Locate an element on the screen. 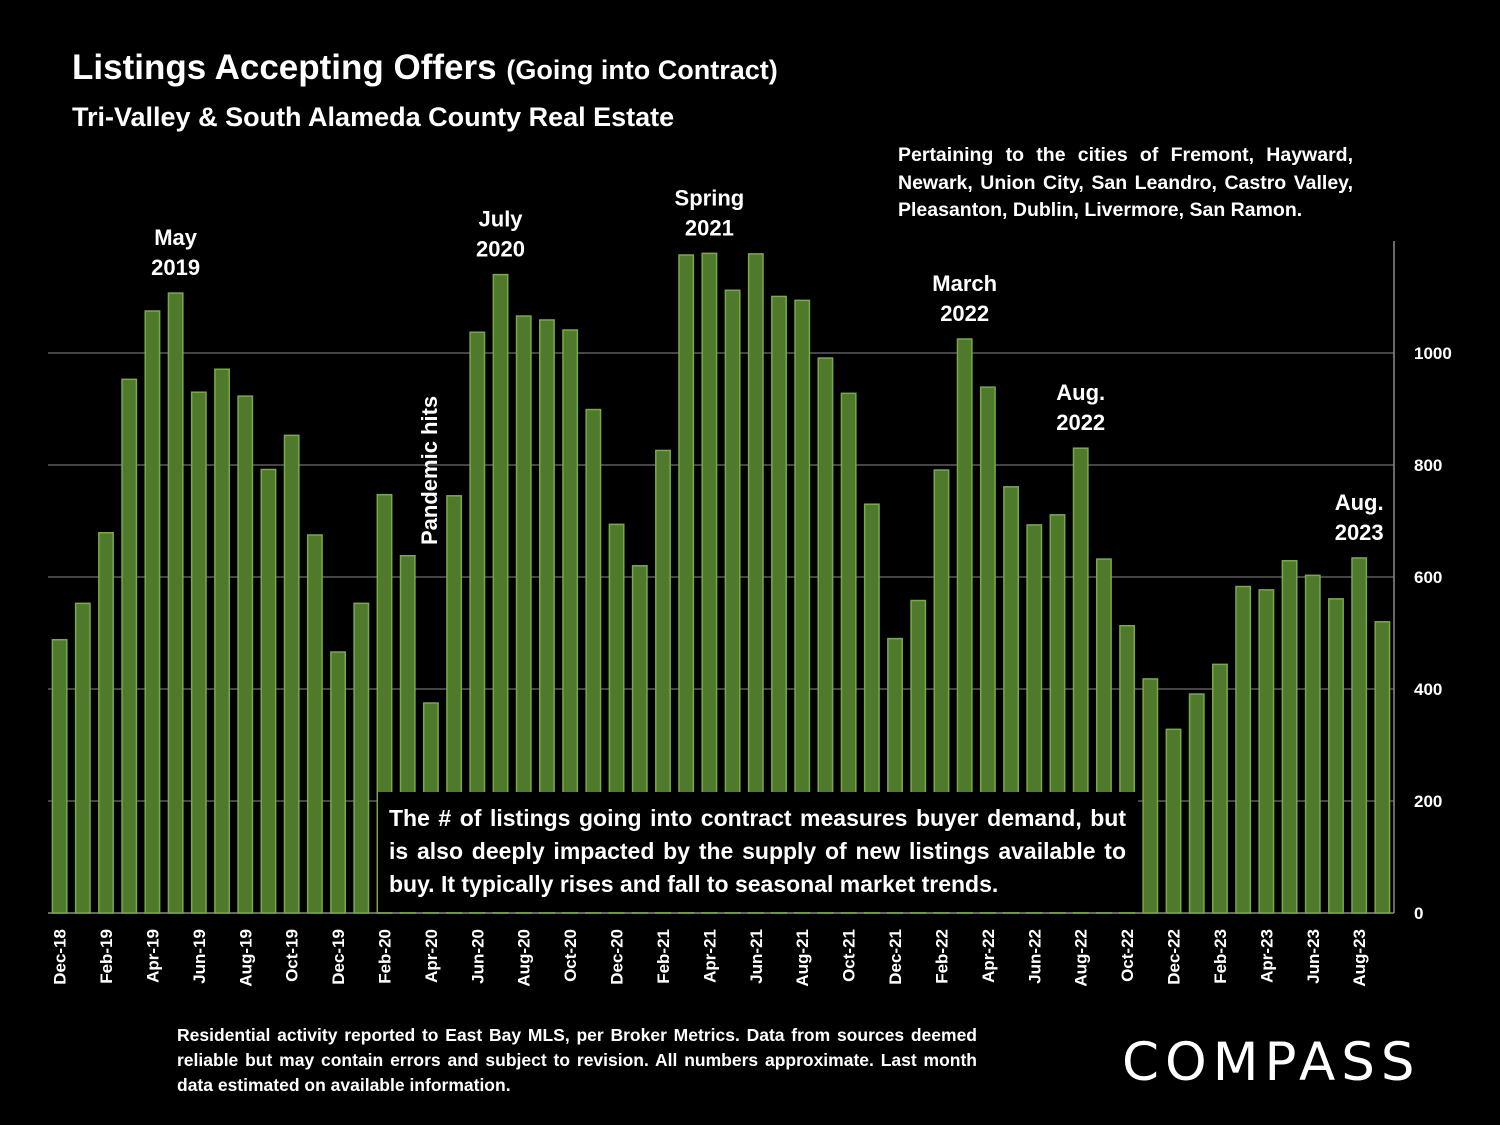  x-tick-label: Dec-19 is located at coordinates (338, 957).